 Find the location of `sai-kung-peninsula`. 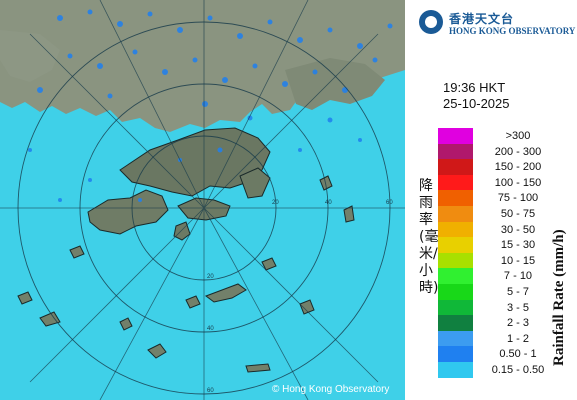

sai-kung-peninsula is located at coordinates (255, 183).